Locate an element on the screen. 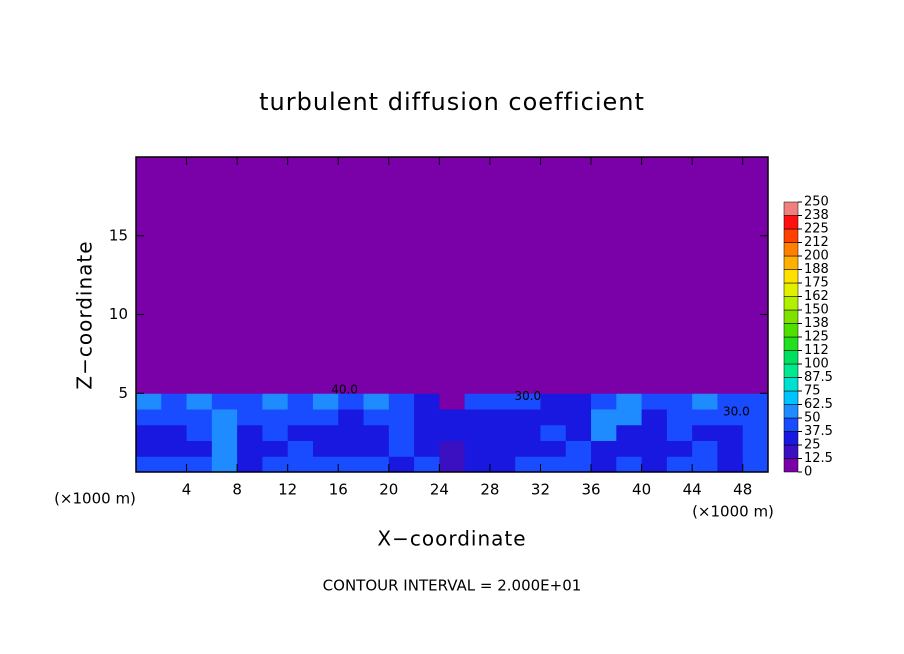 Image resolution: width=904 pixels, height=654 pixels. colorbar-label: 75 is located at coordinates (812, 391).